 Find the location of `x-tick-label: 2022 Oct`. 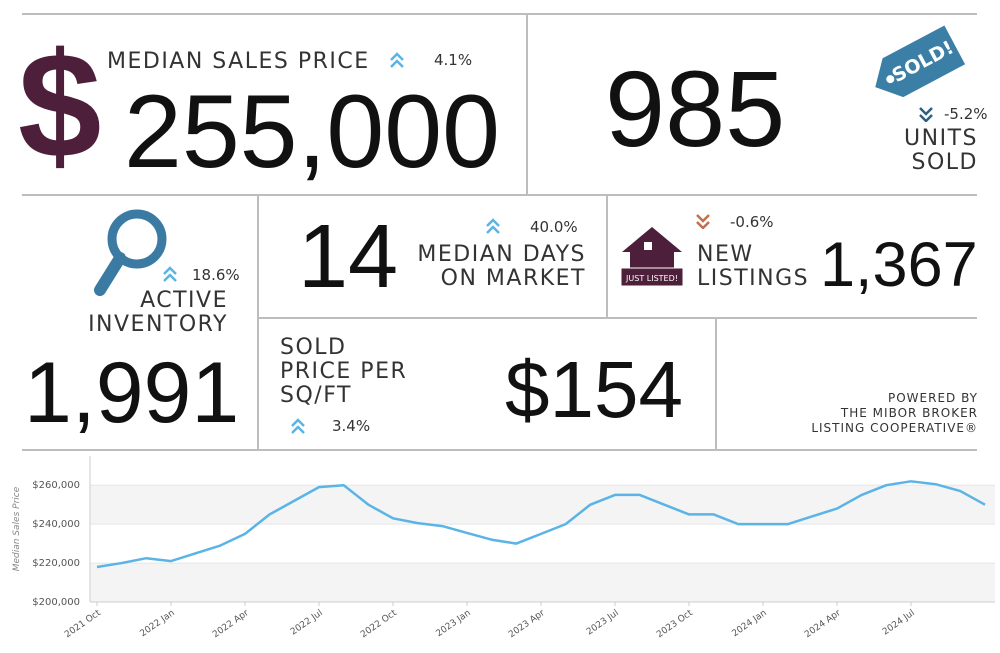

x-tick-label: 2022 Oct is located at coordinates (379, 624).